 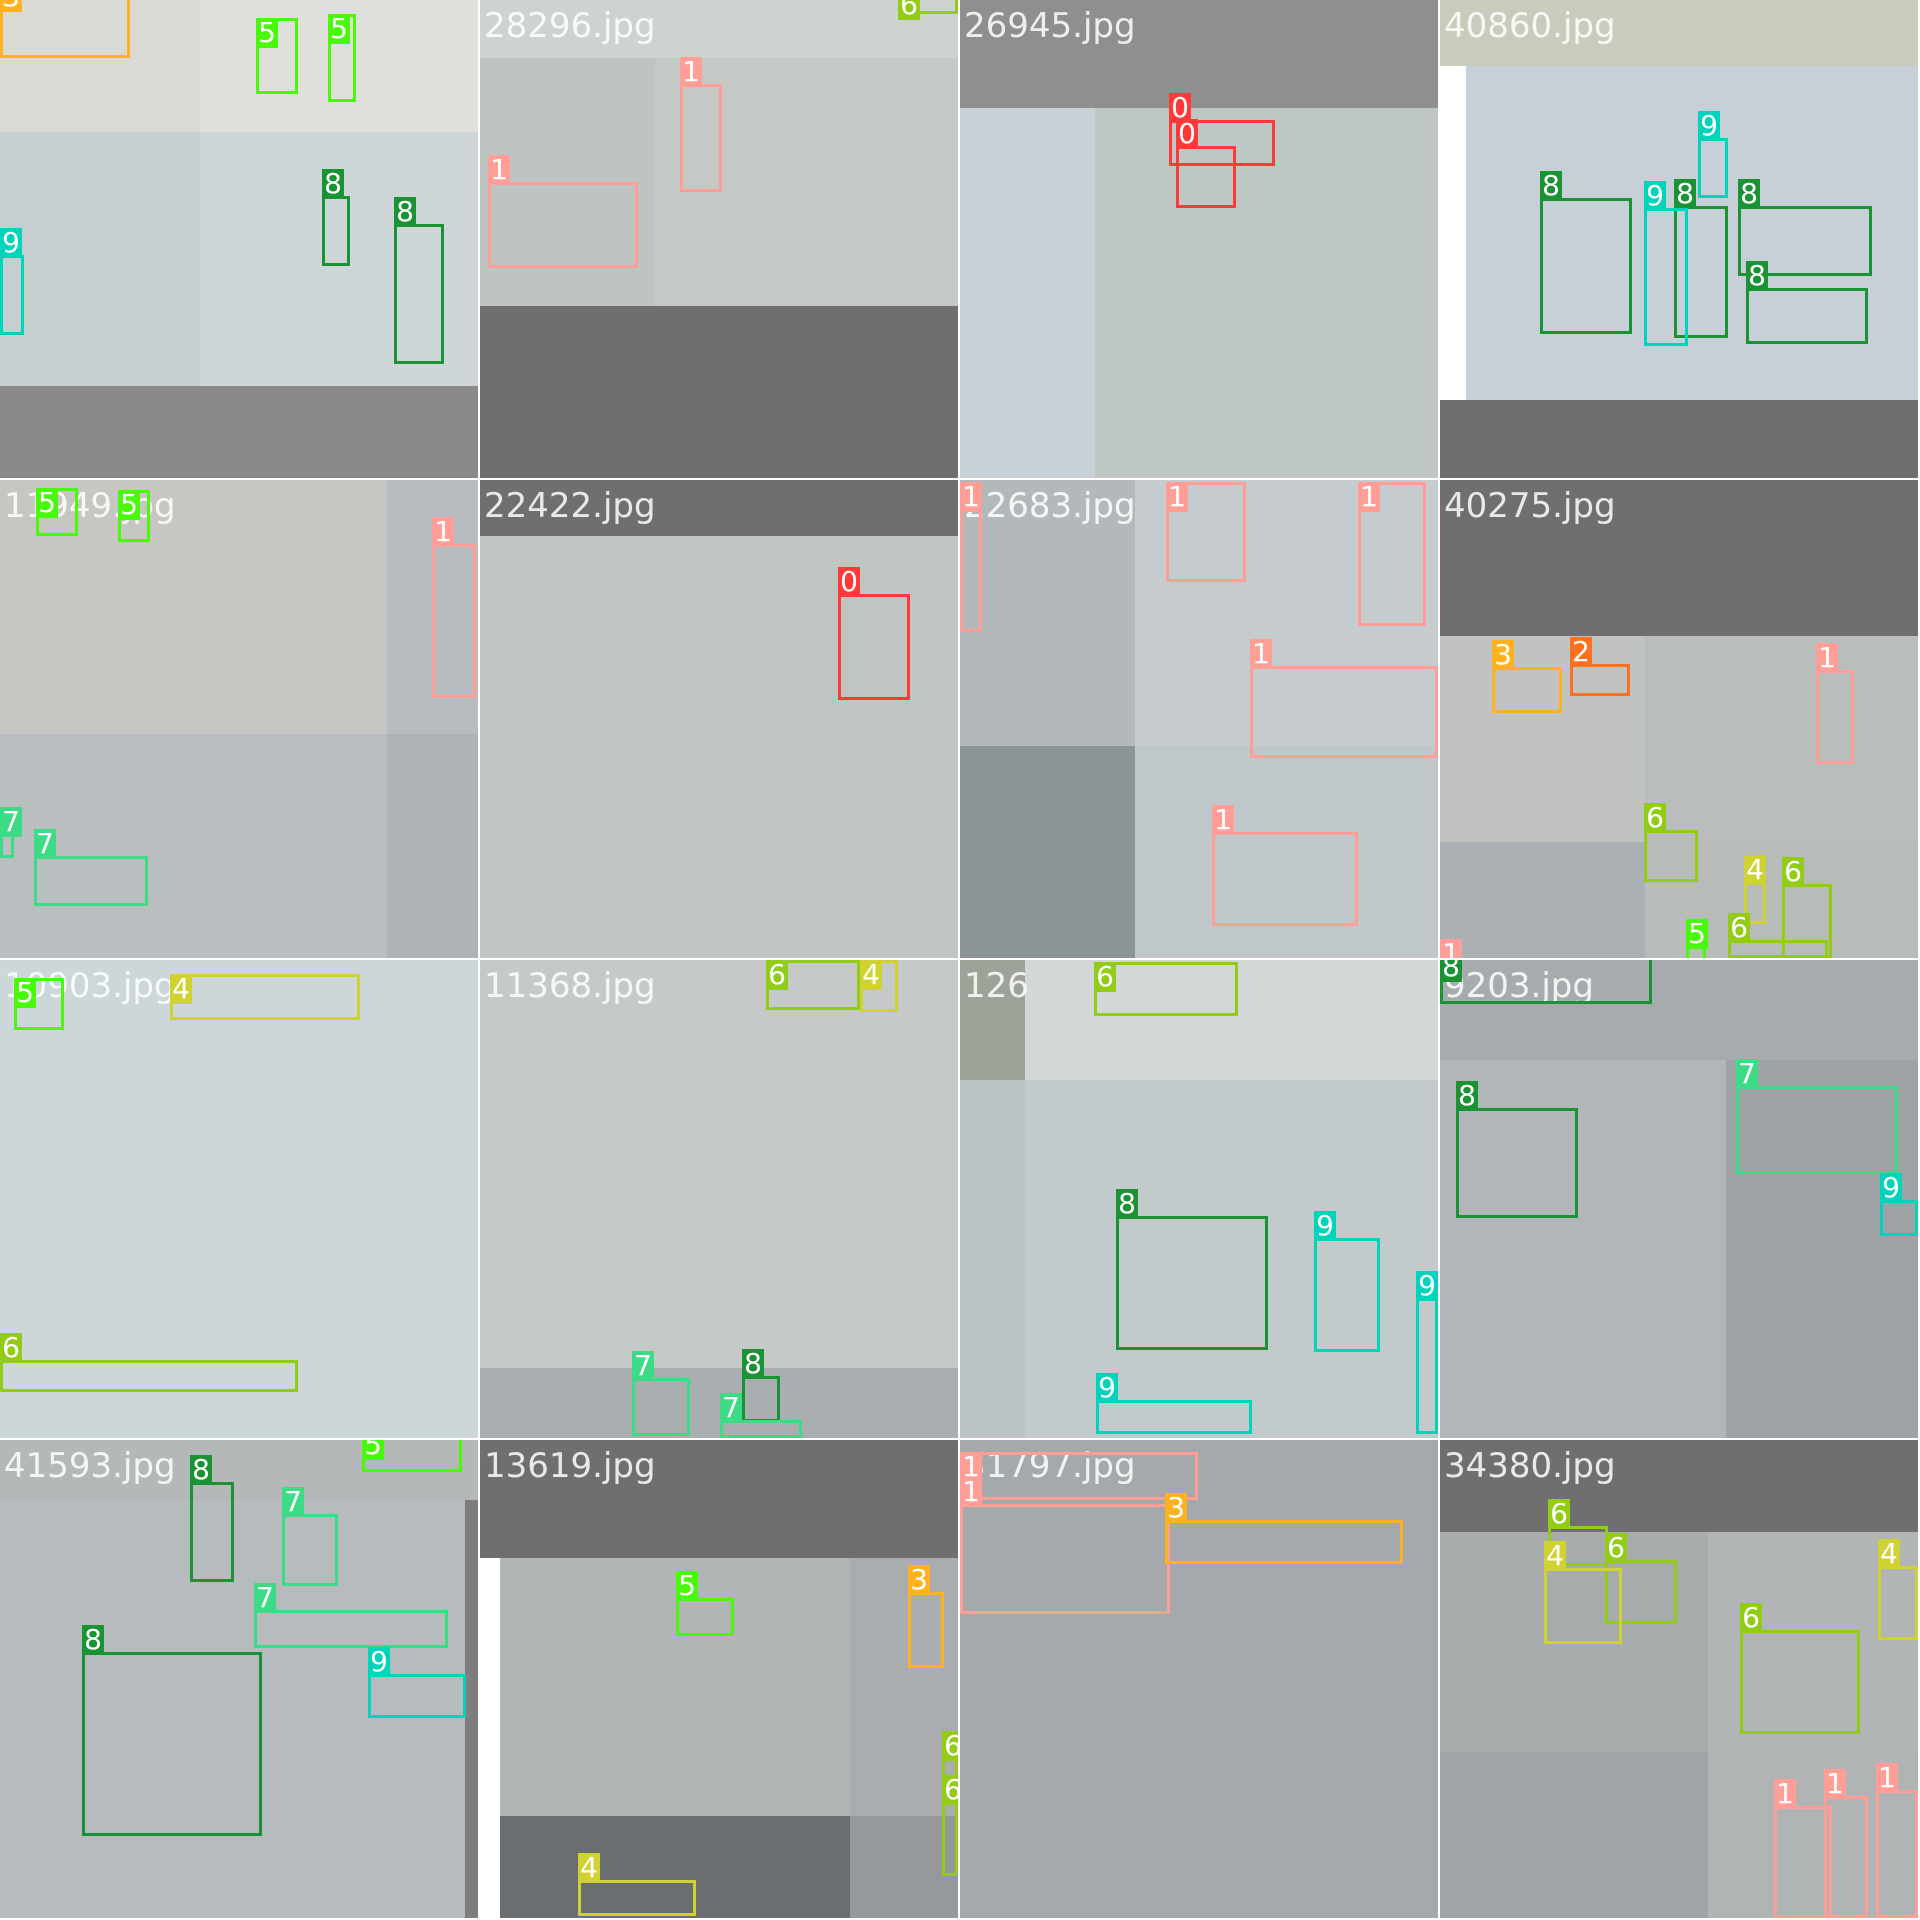 I want to click on detection-box: 0, so click(x=1222, y=129).